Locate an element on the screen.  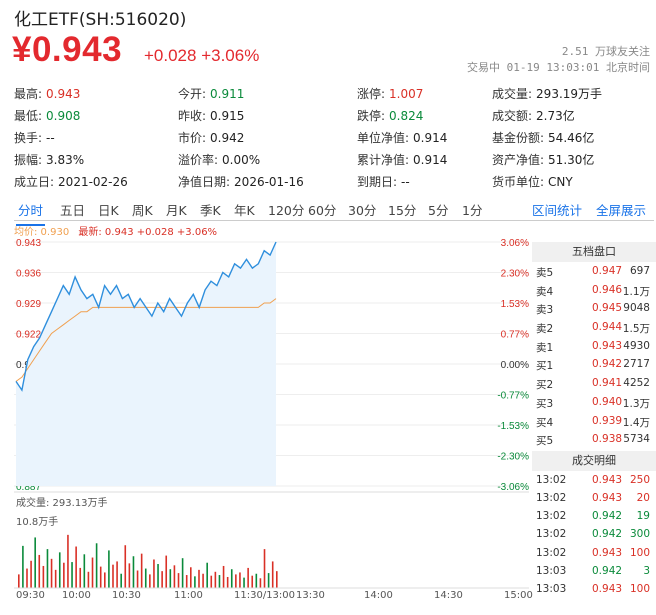
quote-field-label: 成交额: is located at coordinates (512, 116).